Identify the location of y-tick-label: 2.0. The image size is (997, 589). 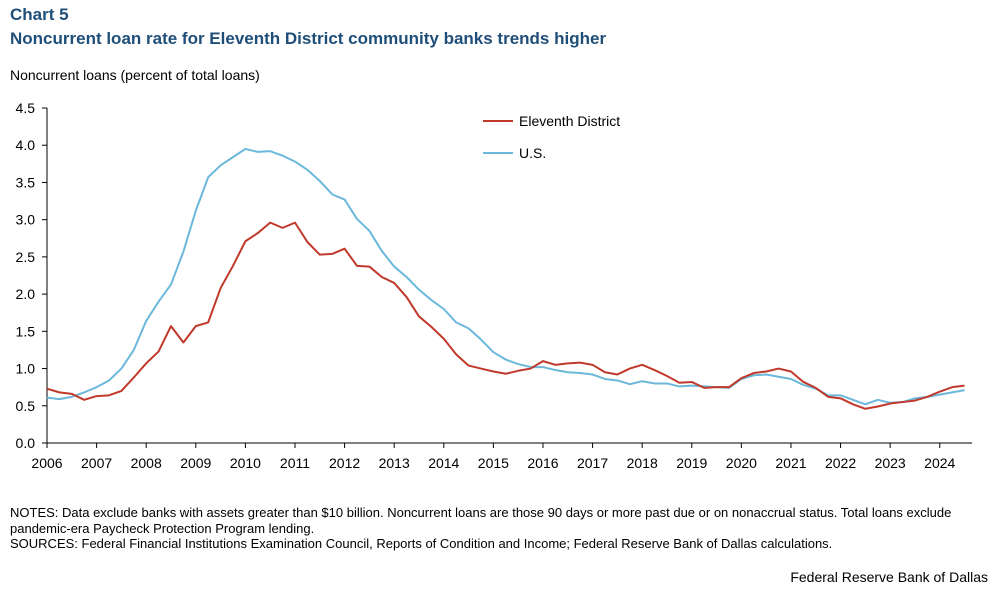
(26, 294).